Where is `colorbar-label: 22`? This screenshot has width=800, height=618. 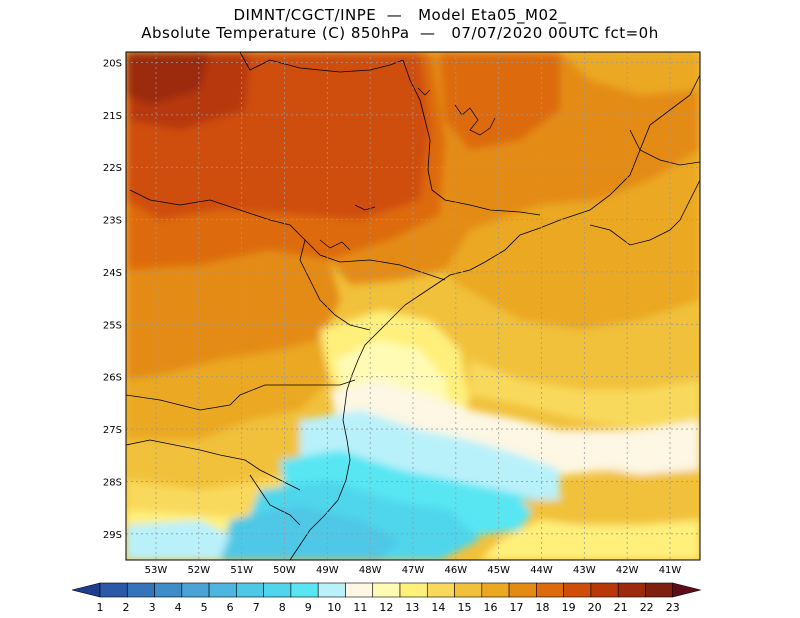
colorbar-label: 22 is located at coordinates (647, 607).